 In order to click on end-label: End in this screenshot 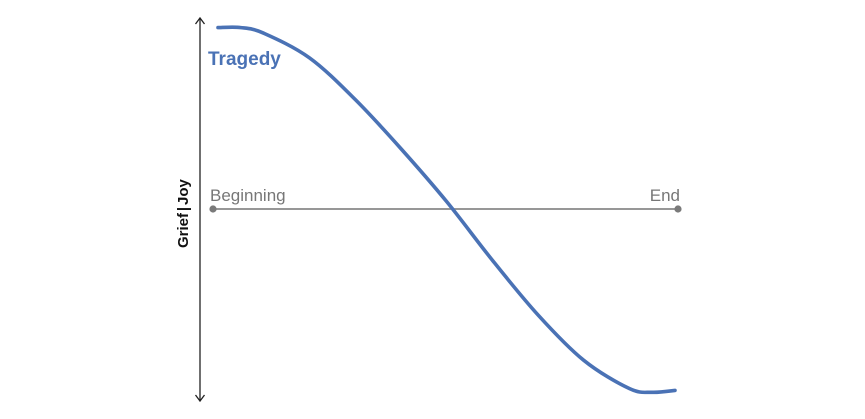, I will do `click(665, 195)`.